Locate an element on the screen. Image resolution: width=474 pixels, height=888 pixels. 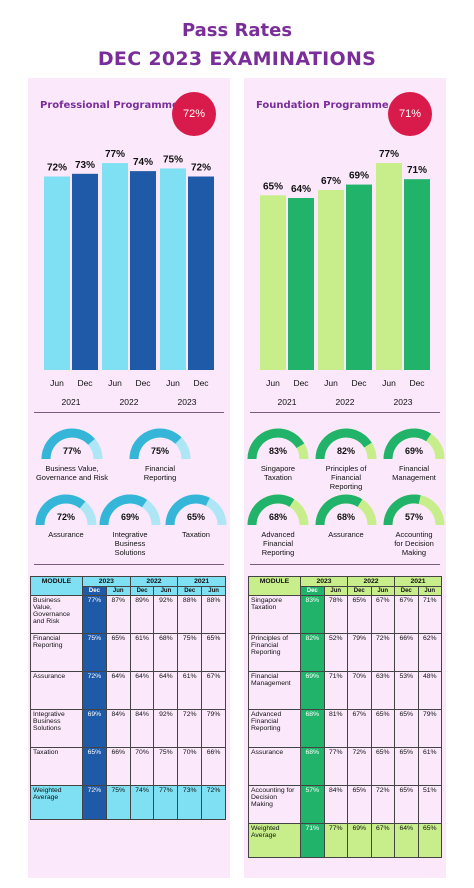
gauge-value: 72% is located at coordinates (65, 517).